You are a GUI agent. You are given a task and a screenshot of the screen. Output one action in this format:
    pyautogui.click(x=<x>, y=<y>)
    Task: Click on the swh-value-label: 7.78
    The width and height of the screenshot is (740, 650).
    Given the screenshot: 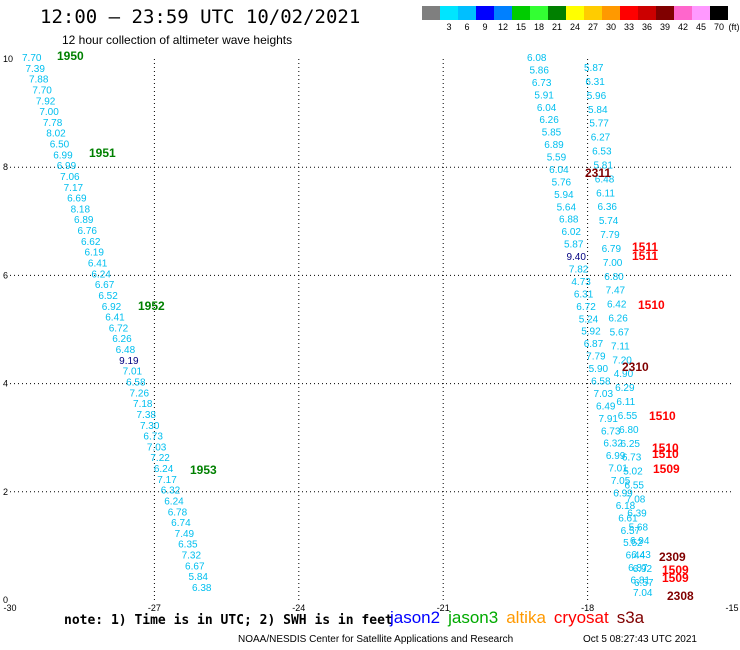 What is the action you would take?
    pyautogui.click(x=53, y=123)
    